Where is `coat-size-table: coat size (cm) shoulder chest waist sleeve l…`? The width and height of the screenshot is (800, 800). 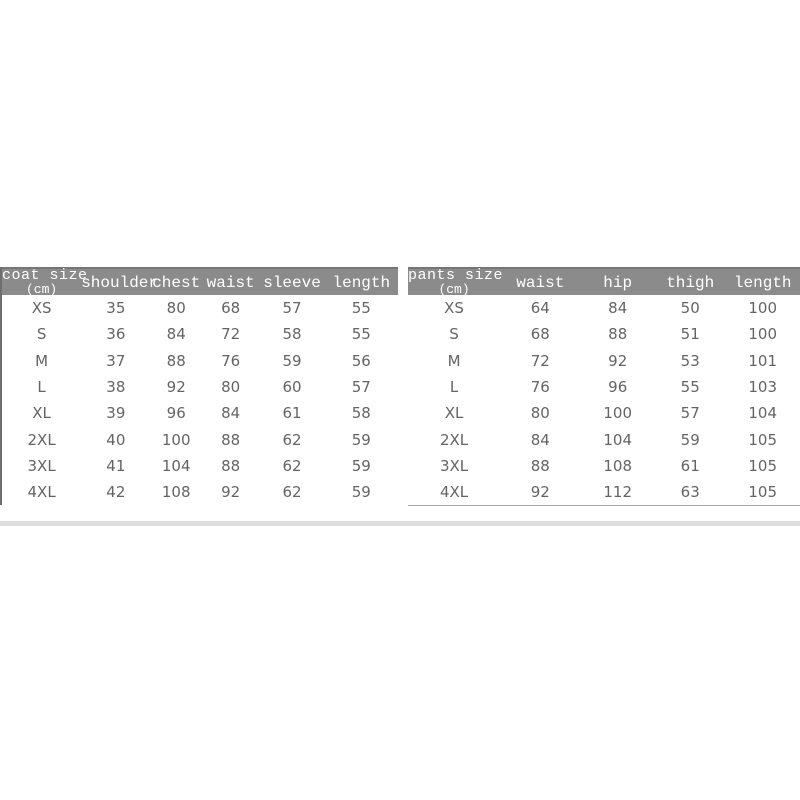
coat-size-table: coat size (cm) shoulder chest waist sleeve l… is located at coordinates (199, 386).